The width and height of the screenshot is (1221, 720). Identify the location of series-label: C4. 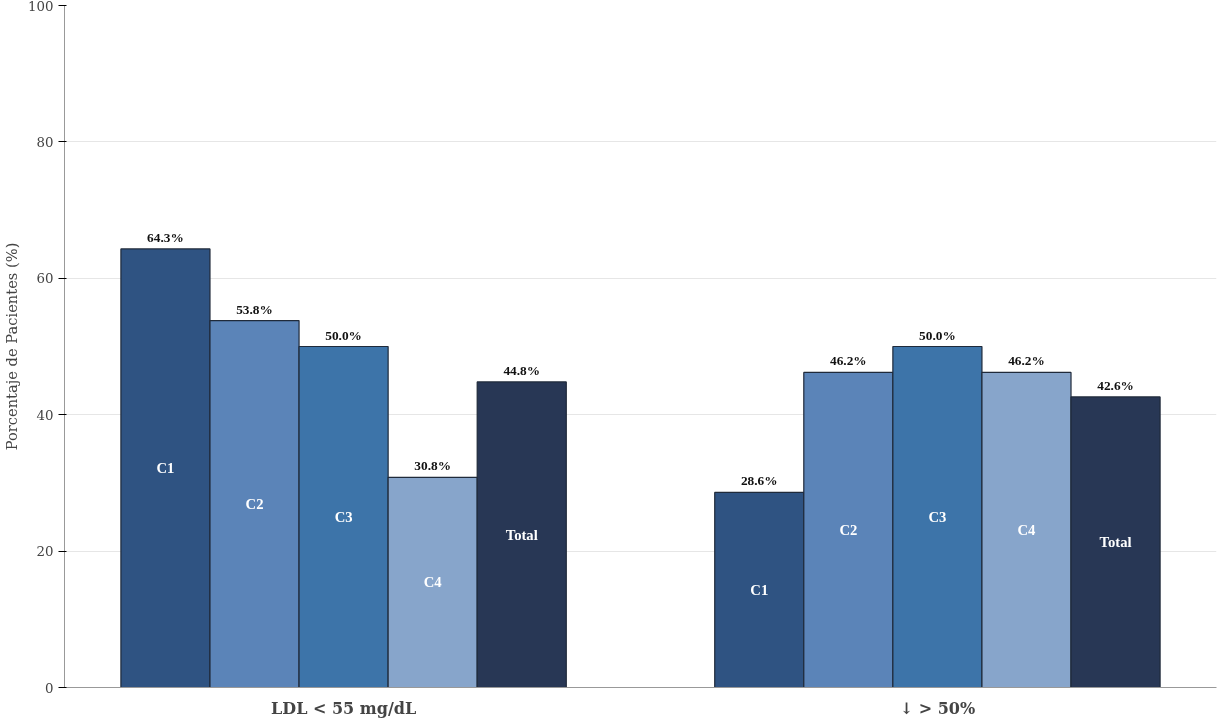
(1027, 529).